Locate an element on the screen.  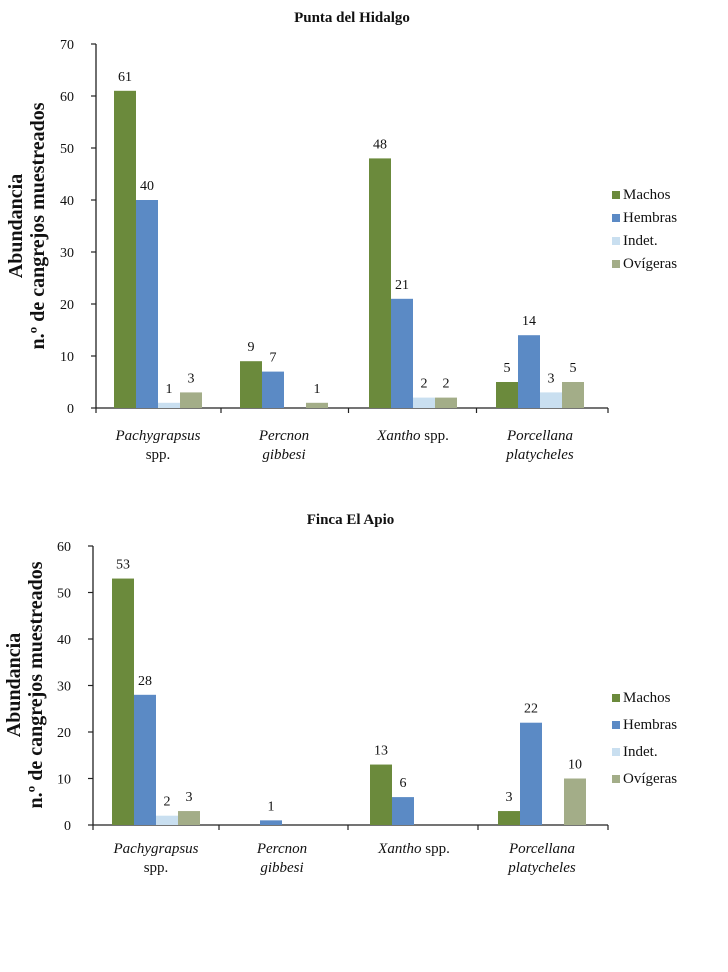
data-label: 21 is located at coordinates (402, 285).